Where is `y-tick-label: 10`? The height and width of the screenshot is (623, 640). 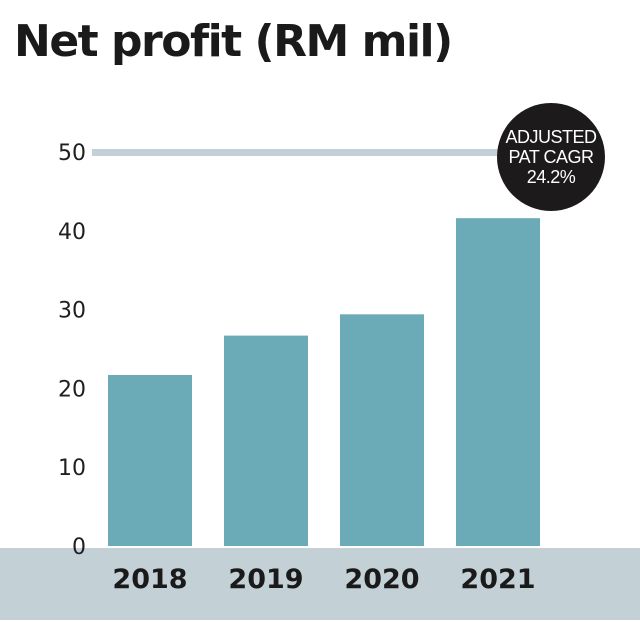
y-tick-label: 10 is located at coordinates (72, 468).